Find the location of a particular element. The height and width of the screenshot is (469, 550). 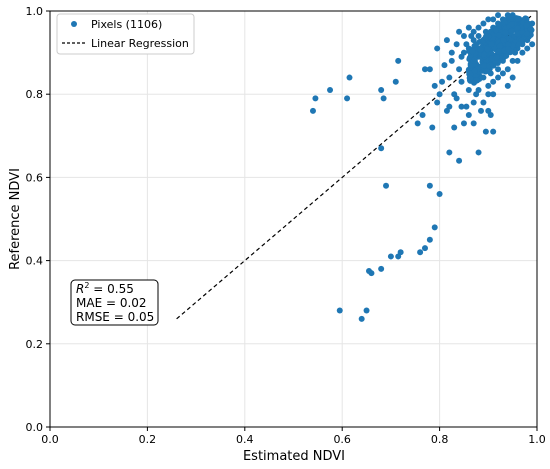

stats-mae: MAE = 0.02 is located at coordinates (111, 303).